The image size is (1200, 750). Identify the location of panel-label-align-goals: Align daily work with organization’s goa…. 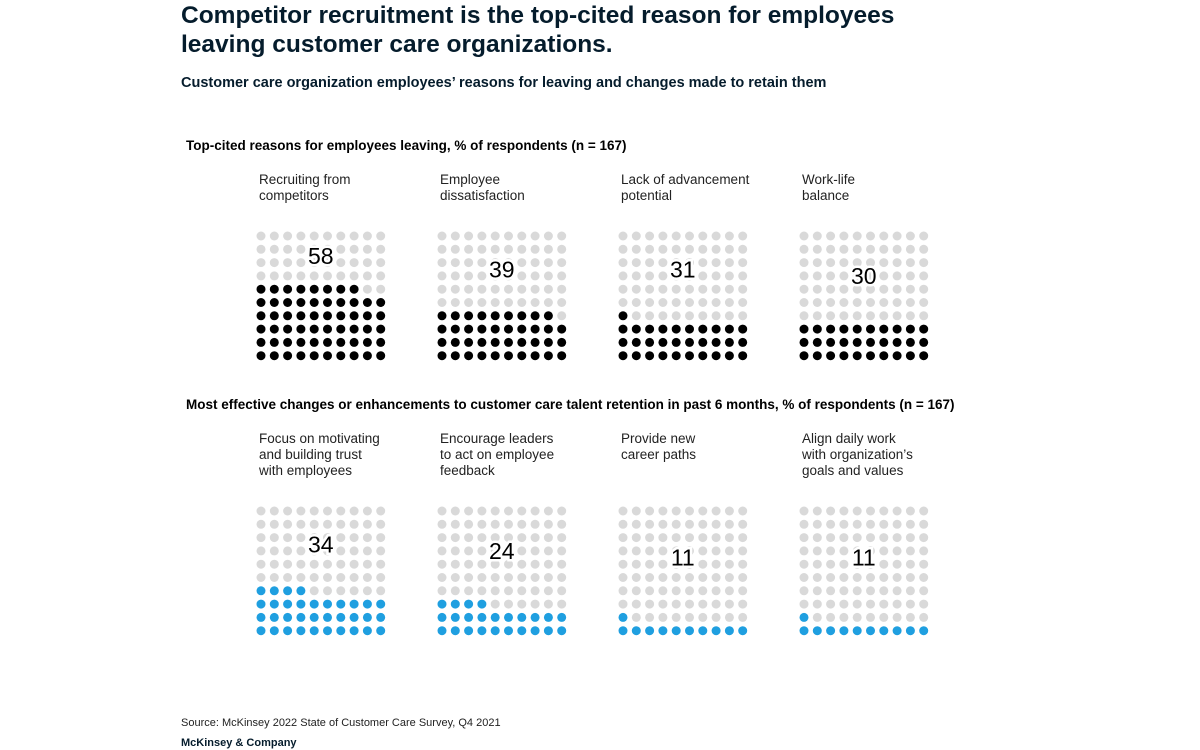
(857, 454).